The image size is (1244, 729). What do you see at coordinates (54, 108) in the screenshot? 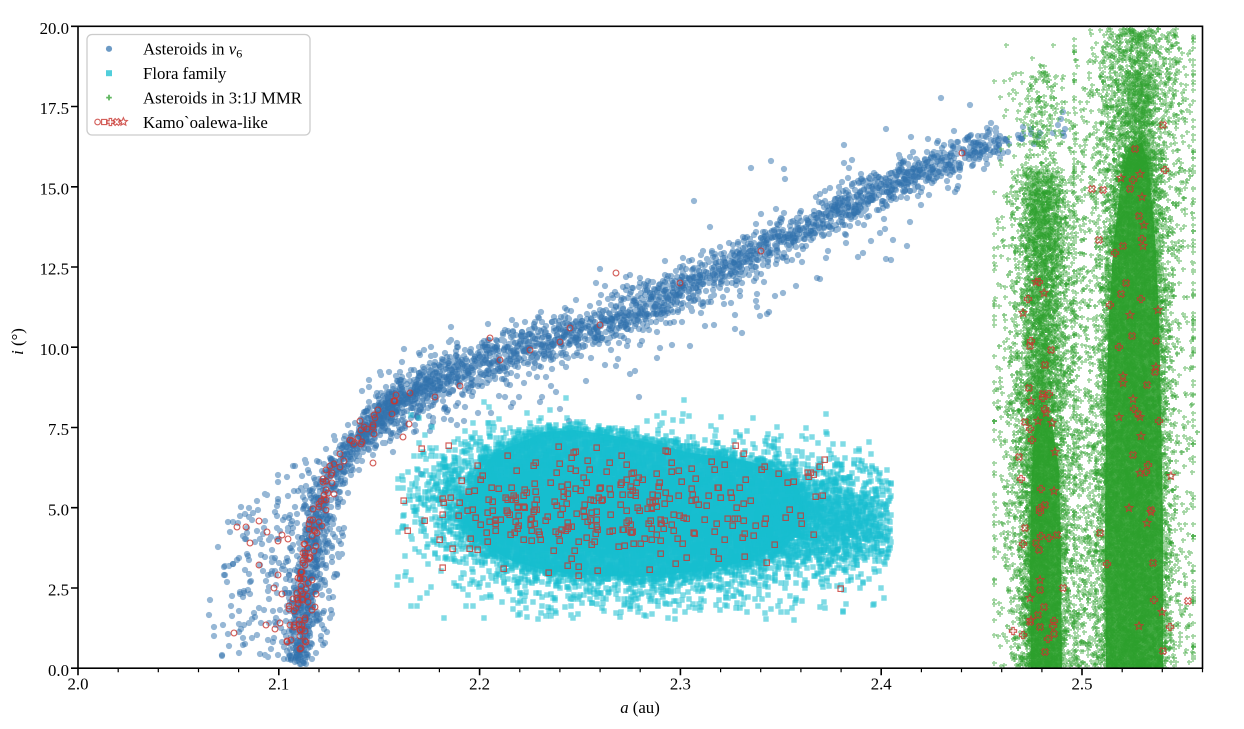
I see `svg-text: 17.5` at bounding box center [54, 108].